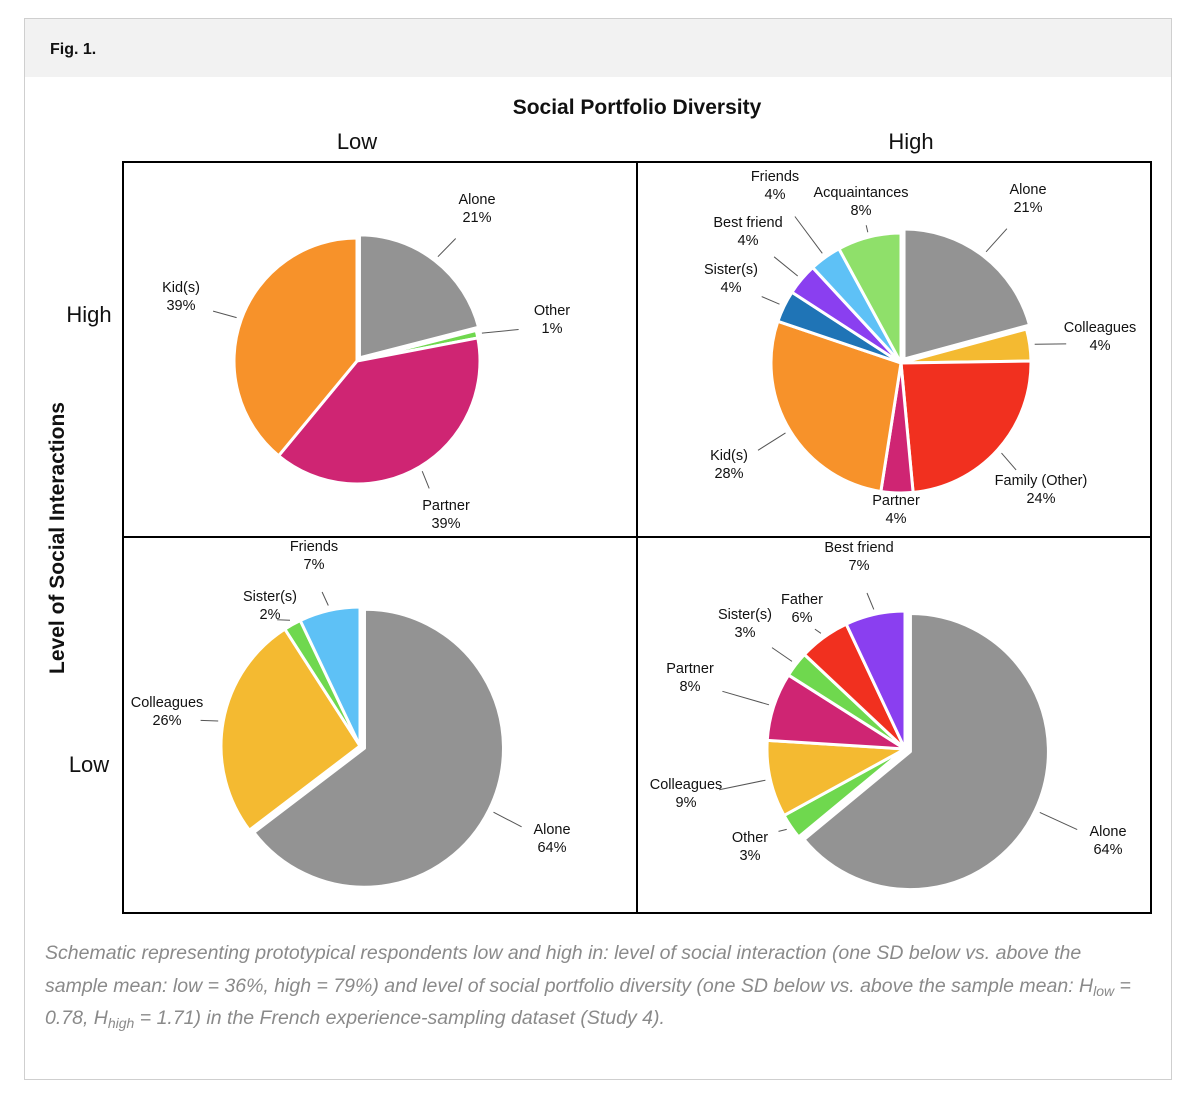  What do you see at coordinates (786, 266) in the screenshot?
I see `leader-line-best-friend` at bounding box center [786, 266].